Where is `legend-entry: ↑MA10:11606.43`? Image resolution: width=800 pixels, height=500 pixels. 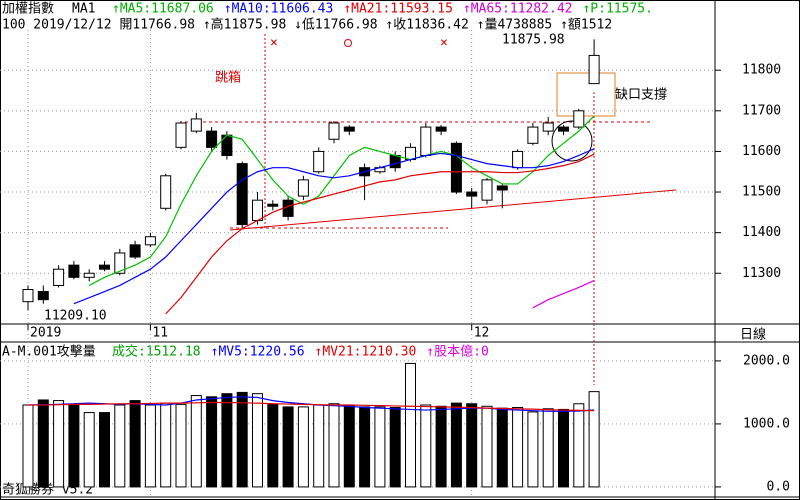
legend-entry: ↑MA10:11606.43 is located at coordinates (279, 9).